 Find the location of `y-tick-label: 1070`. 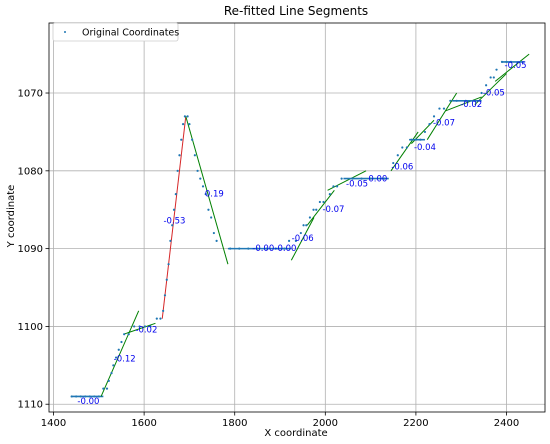

y-tick-label: 1070 is located at coordinates (30, 94).